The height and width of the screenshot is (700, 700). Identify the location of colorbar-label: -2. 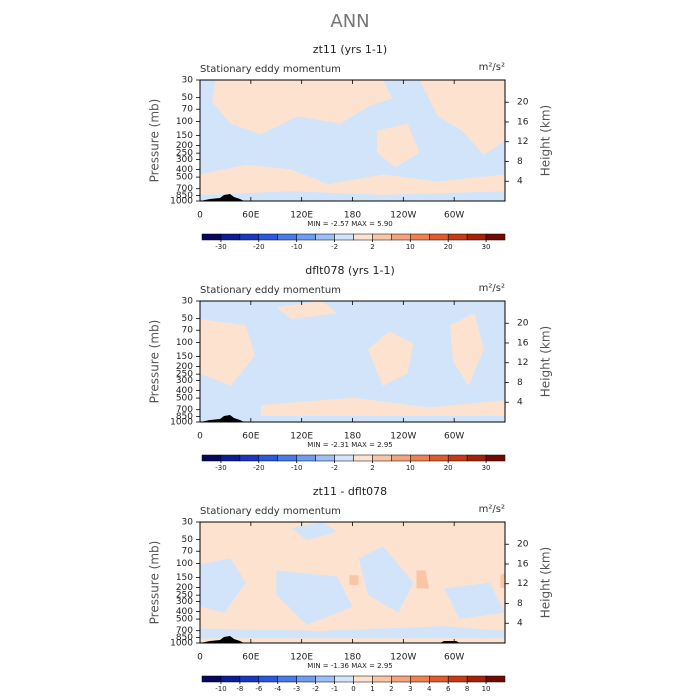
(315, 689).